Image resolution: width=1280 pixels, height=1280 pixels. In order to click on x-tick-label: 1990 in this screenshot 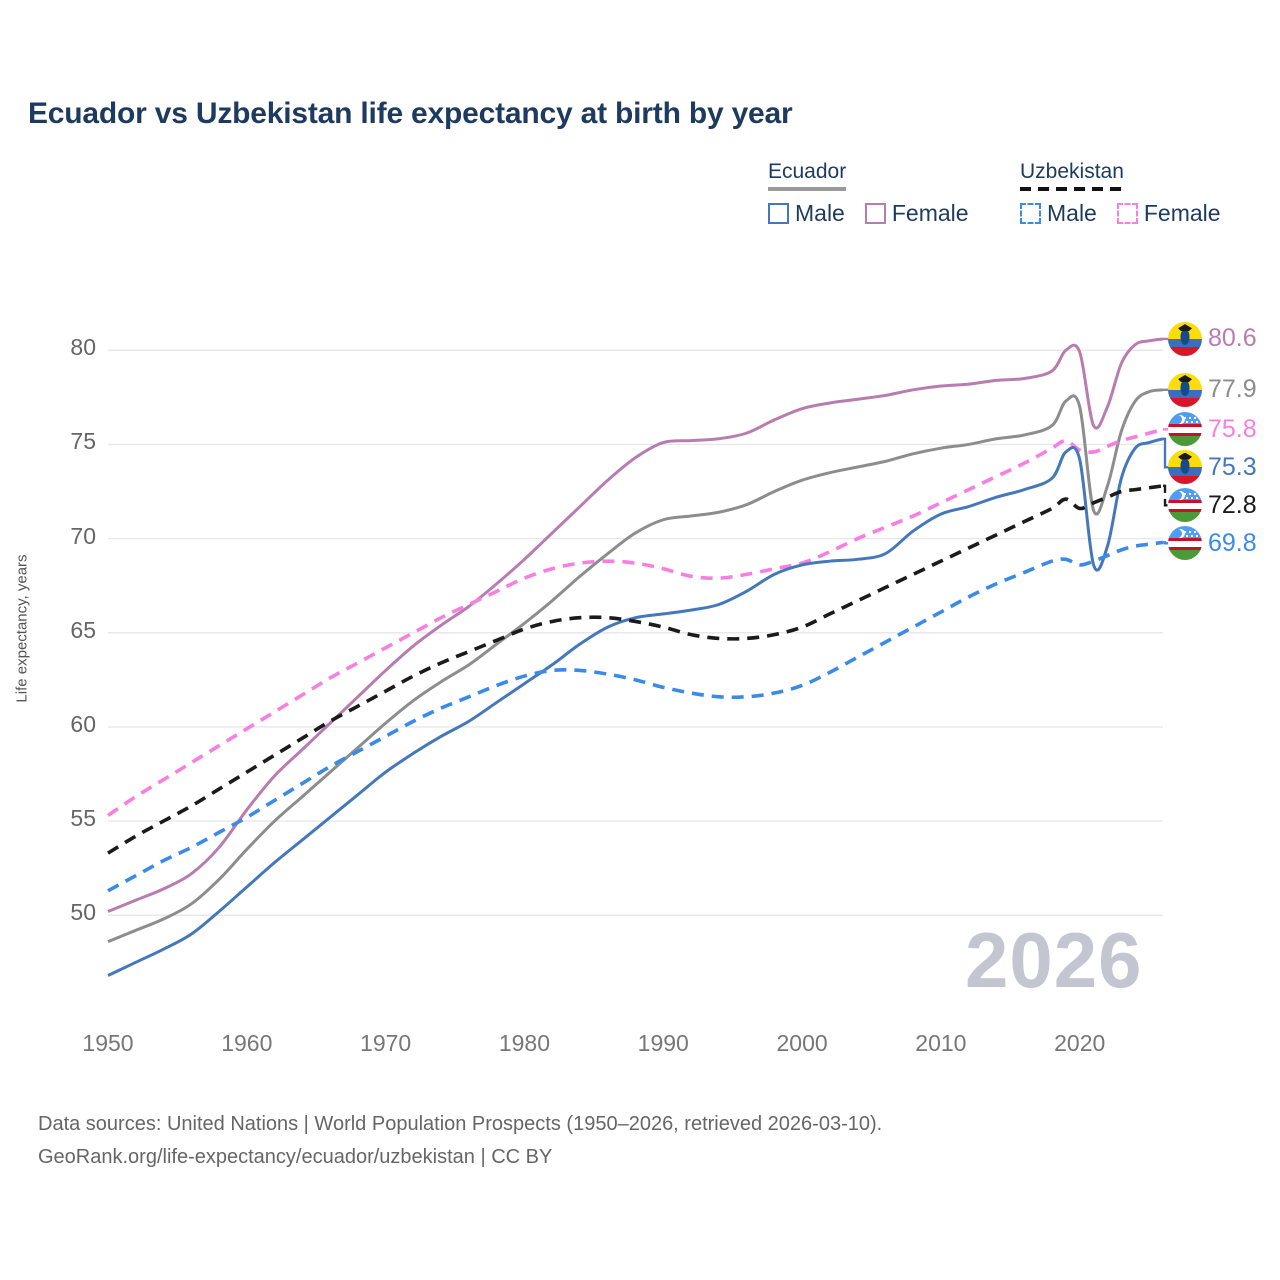, I will do `click(663, 1043)`.